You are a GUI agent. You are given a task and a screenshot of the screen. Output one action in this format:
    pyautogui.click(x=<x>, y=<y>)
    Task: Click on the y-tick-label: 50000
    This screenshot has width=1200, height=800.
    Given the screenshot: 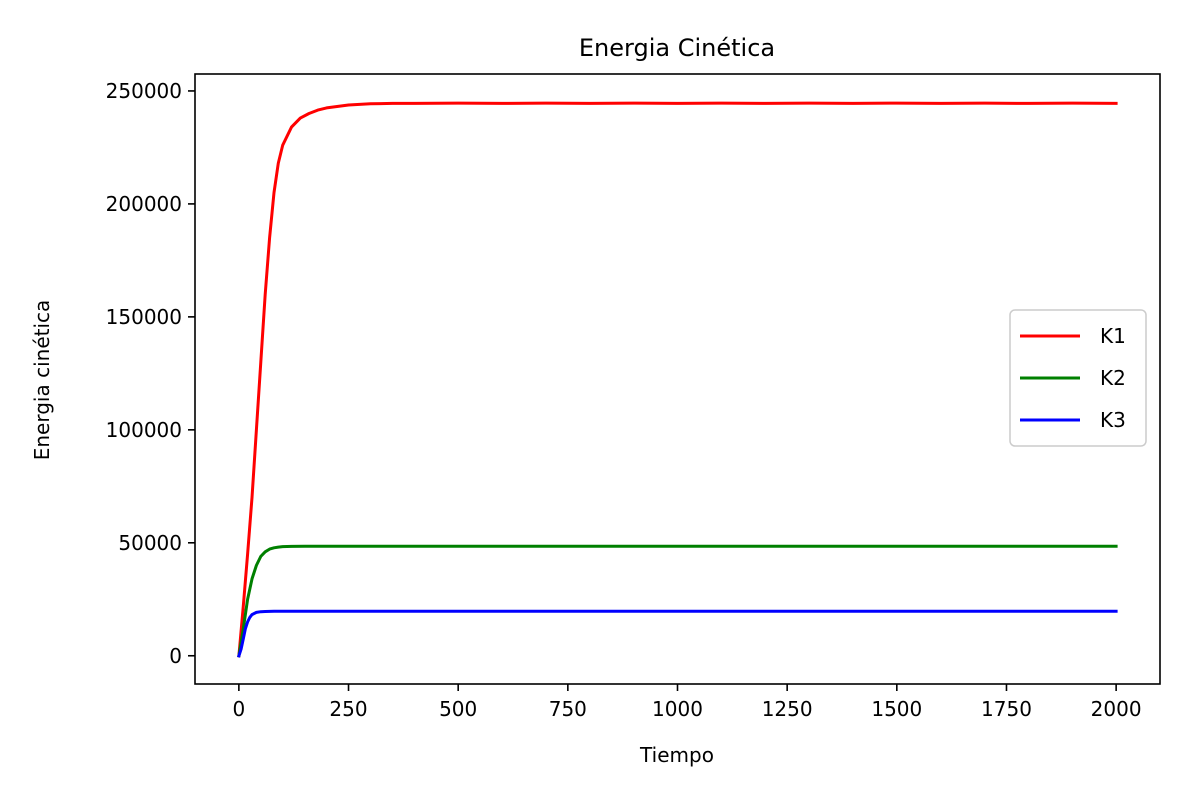 What is the action you would take?
    pyautogui.click(x=150, y=543)
    